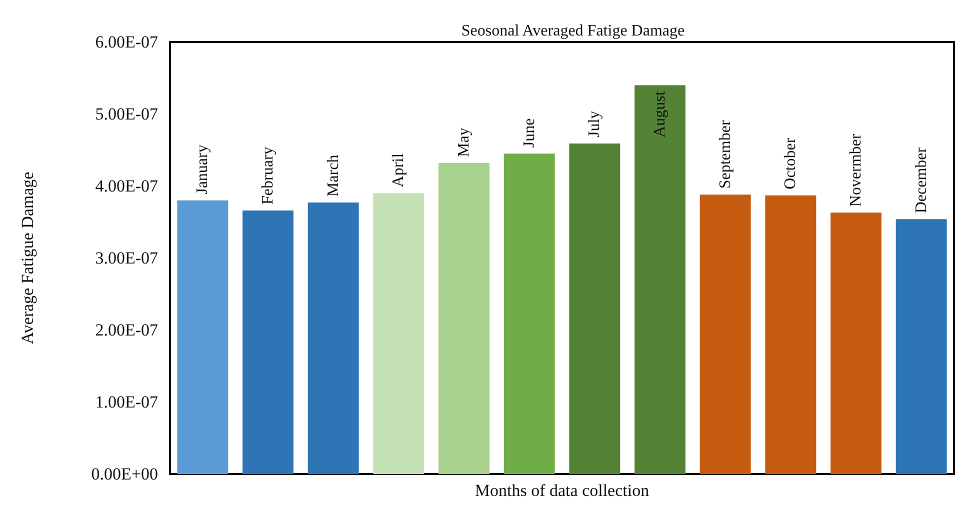 This screenshot has width=970, height=512. What do you see at coordinates (203, 169) in the screenshot?
I see `x-tick-label: January` at bounding box center [203, 169].